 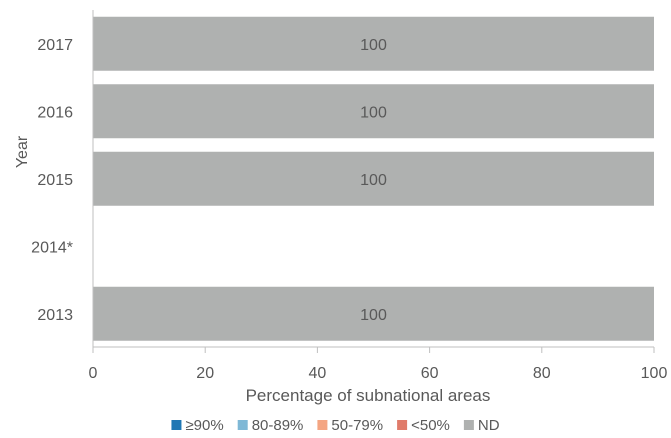 I want to click on legend-label: ≥90%, so click(x=204, y=425).